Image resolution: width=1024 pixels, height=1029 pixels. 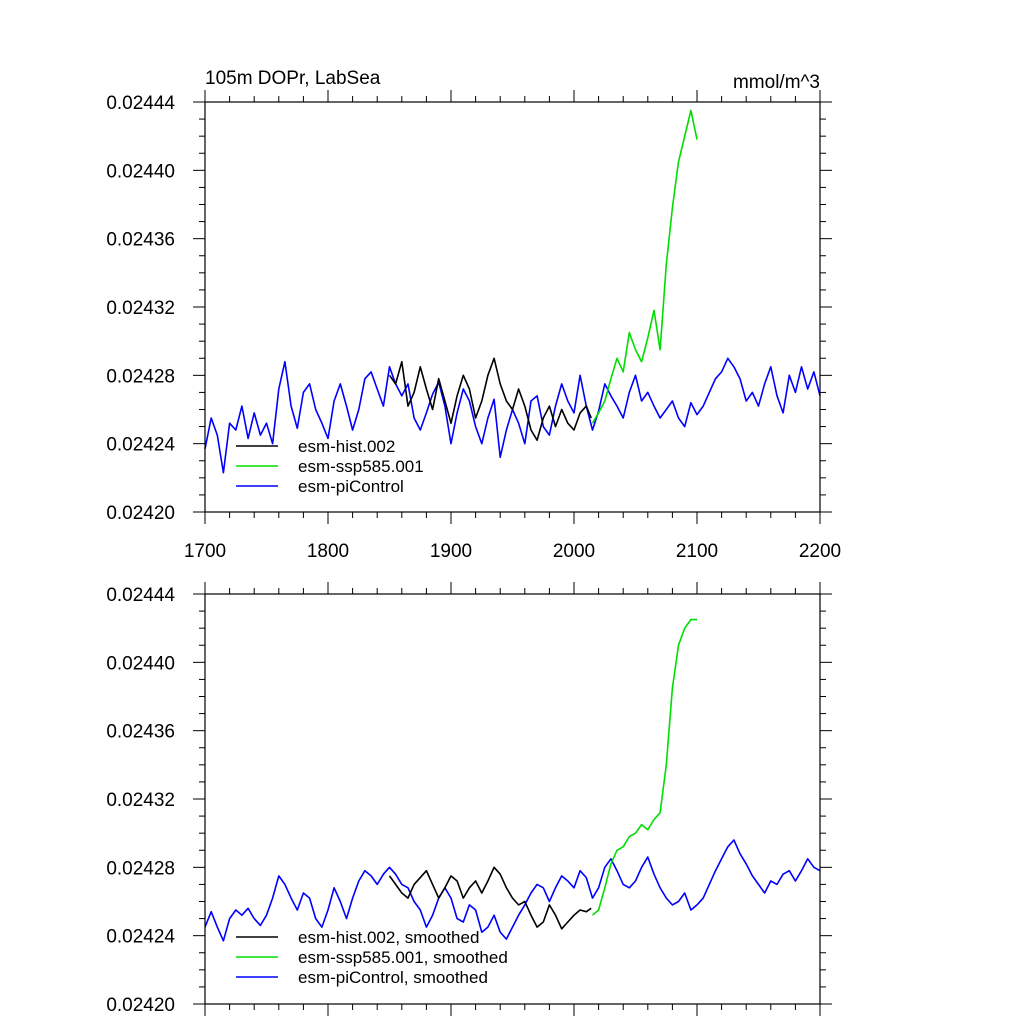 I want to click on legend-label: esm-ssp585.001, smoothed, so click(x=403, y=957).